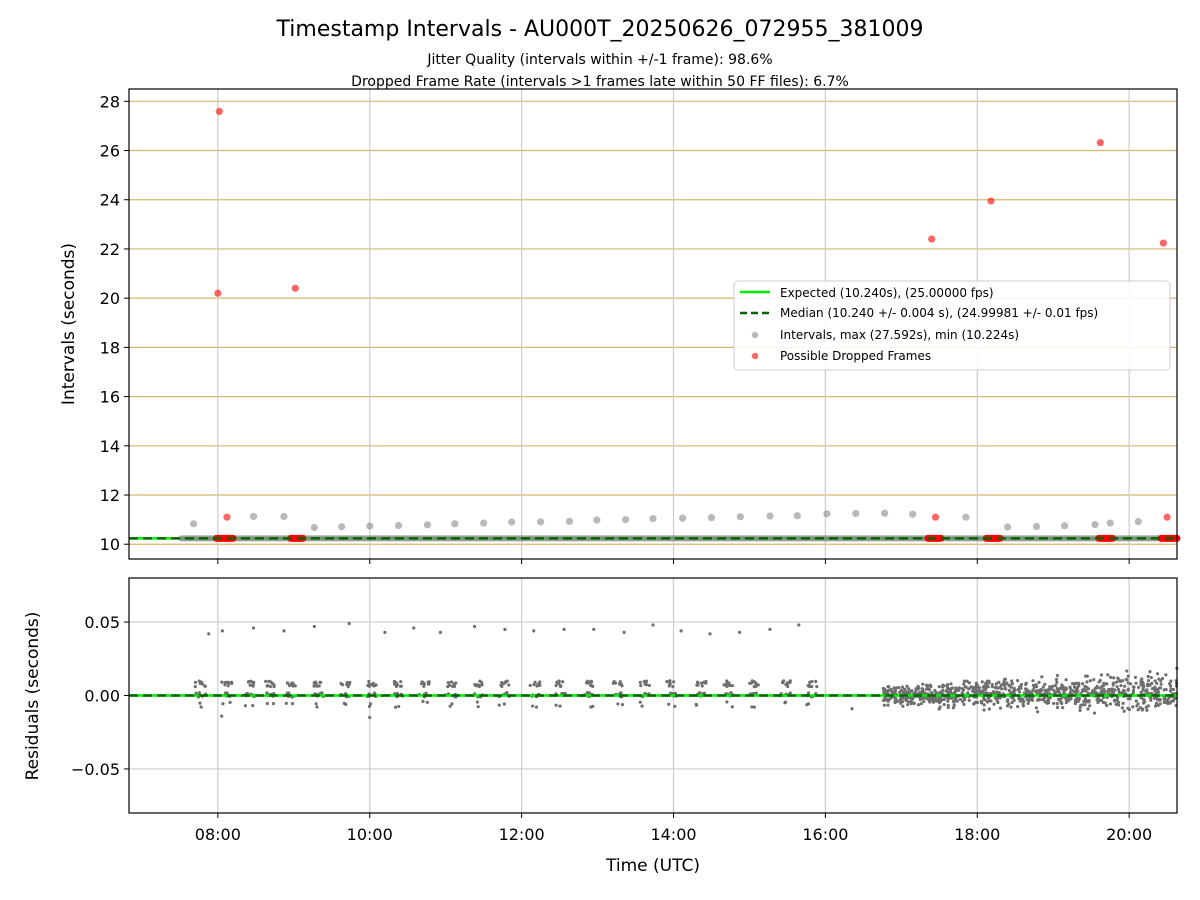 Image resolution: width=1200 pixels, height=900 pixels. I want to click on x-tick-label: 18:00, so click(977, 834).